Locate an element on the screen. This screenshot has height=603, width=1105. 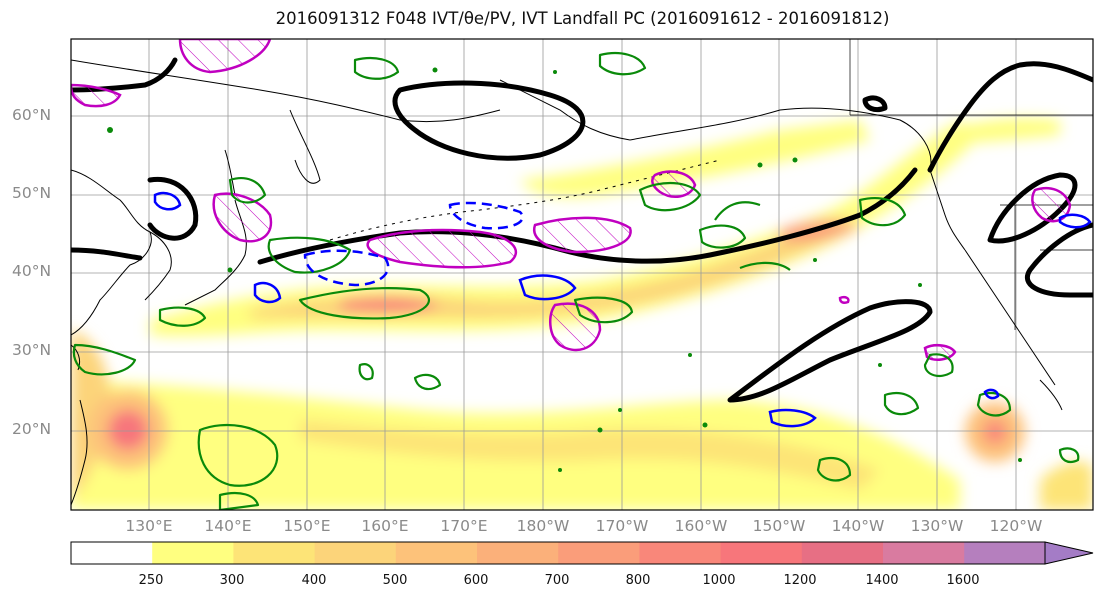
ivt-northeast is located at coordinates (1000, 131).